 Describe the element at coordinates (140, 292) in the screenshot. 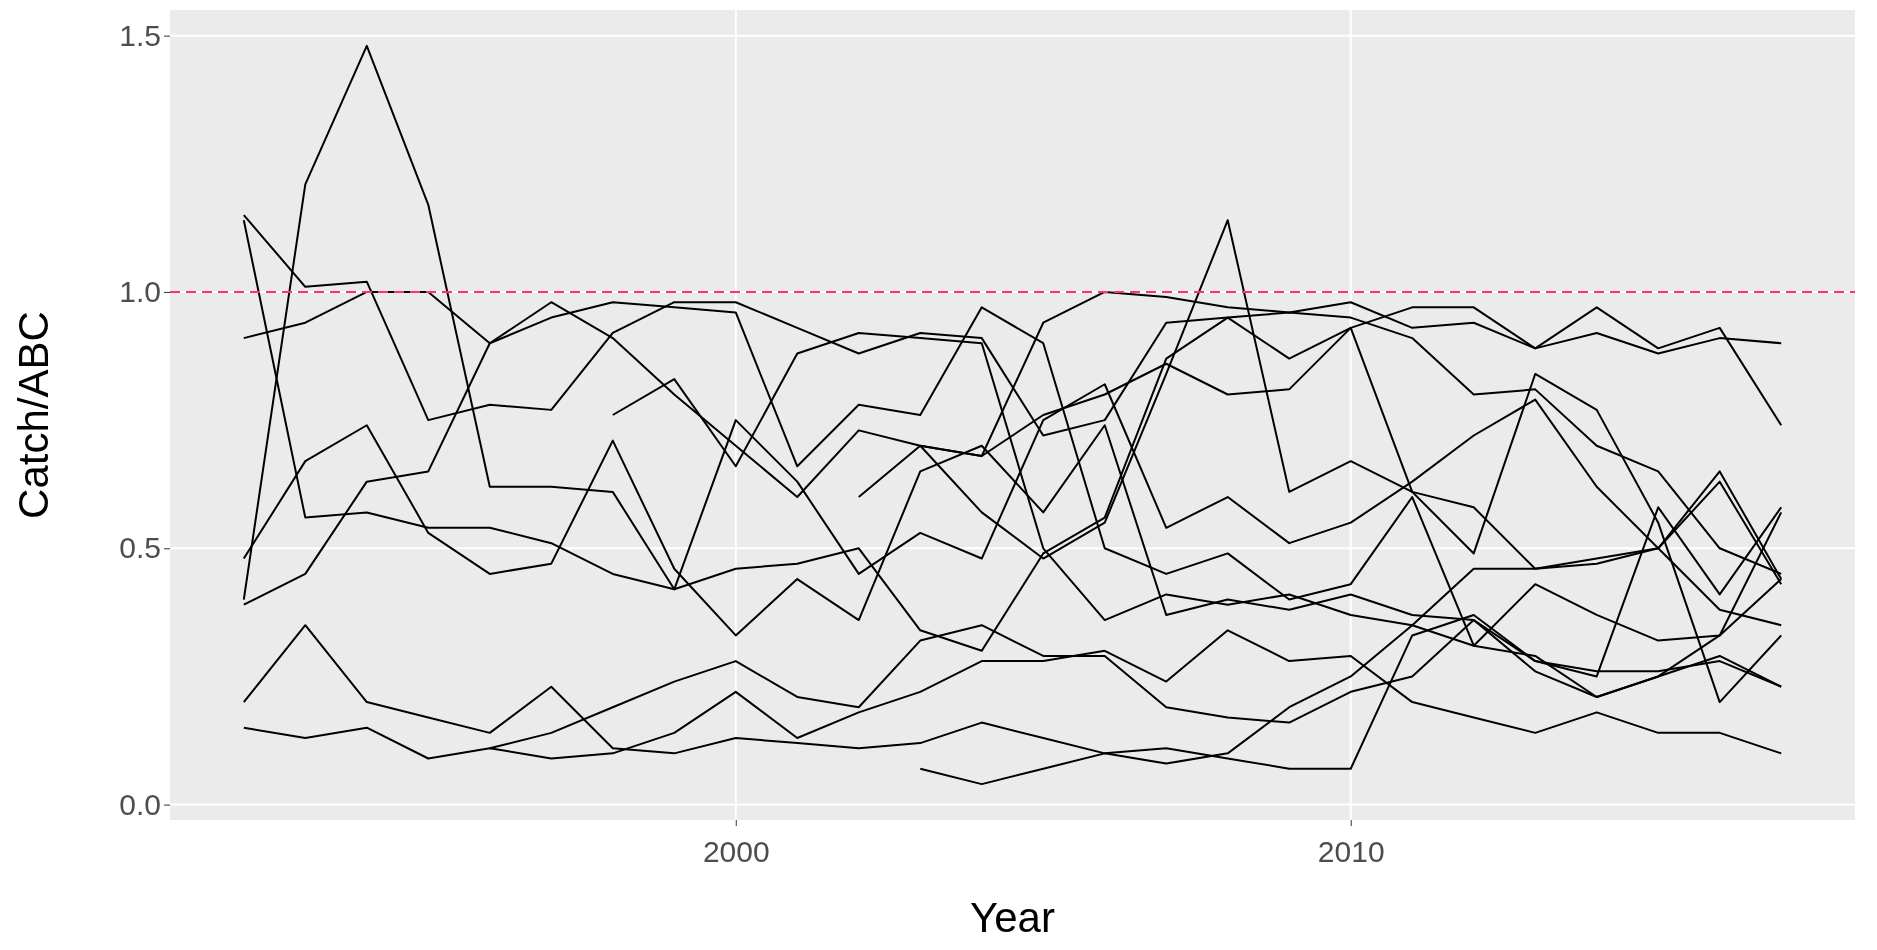

I see `y-tick-label: 1.0` at that location.